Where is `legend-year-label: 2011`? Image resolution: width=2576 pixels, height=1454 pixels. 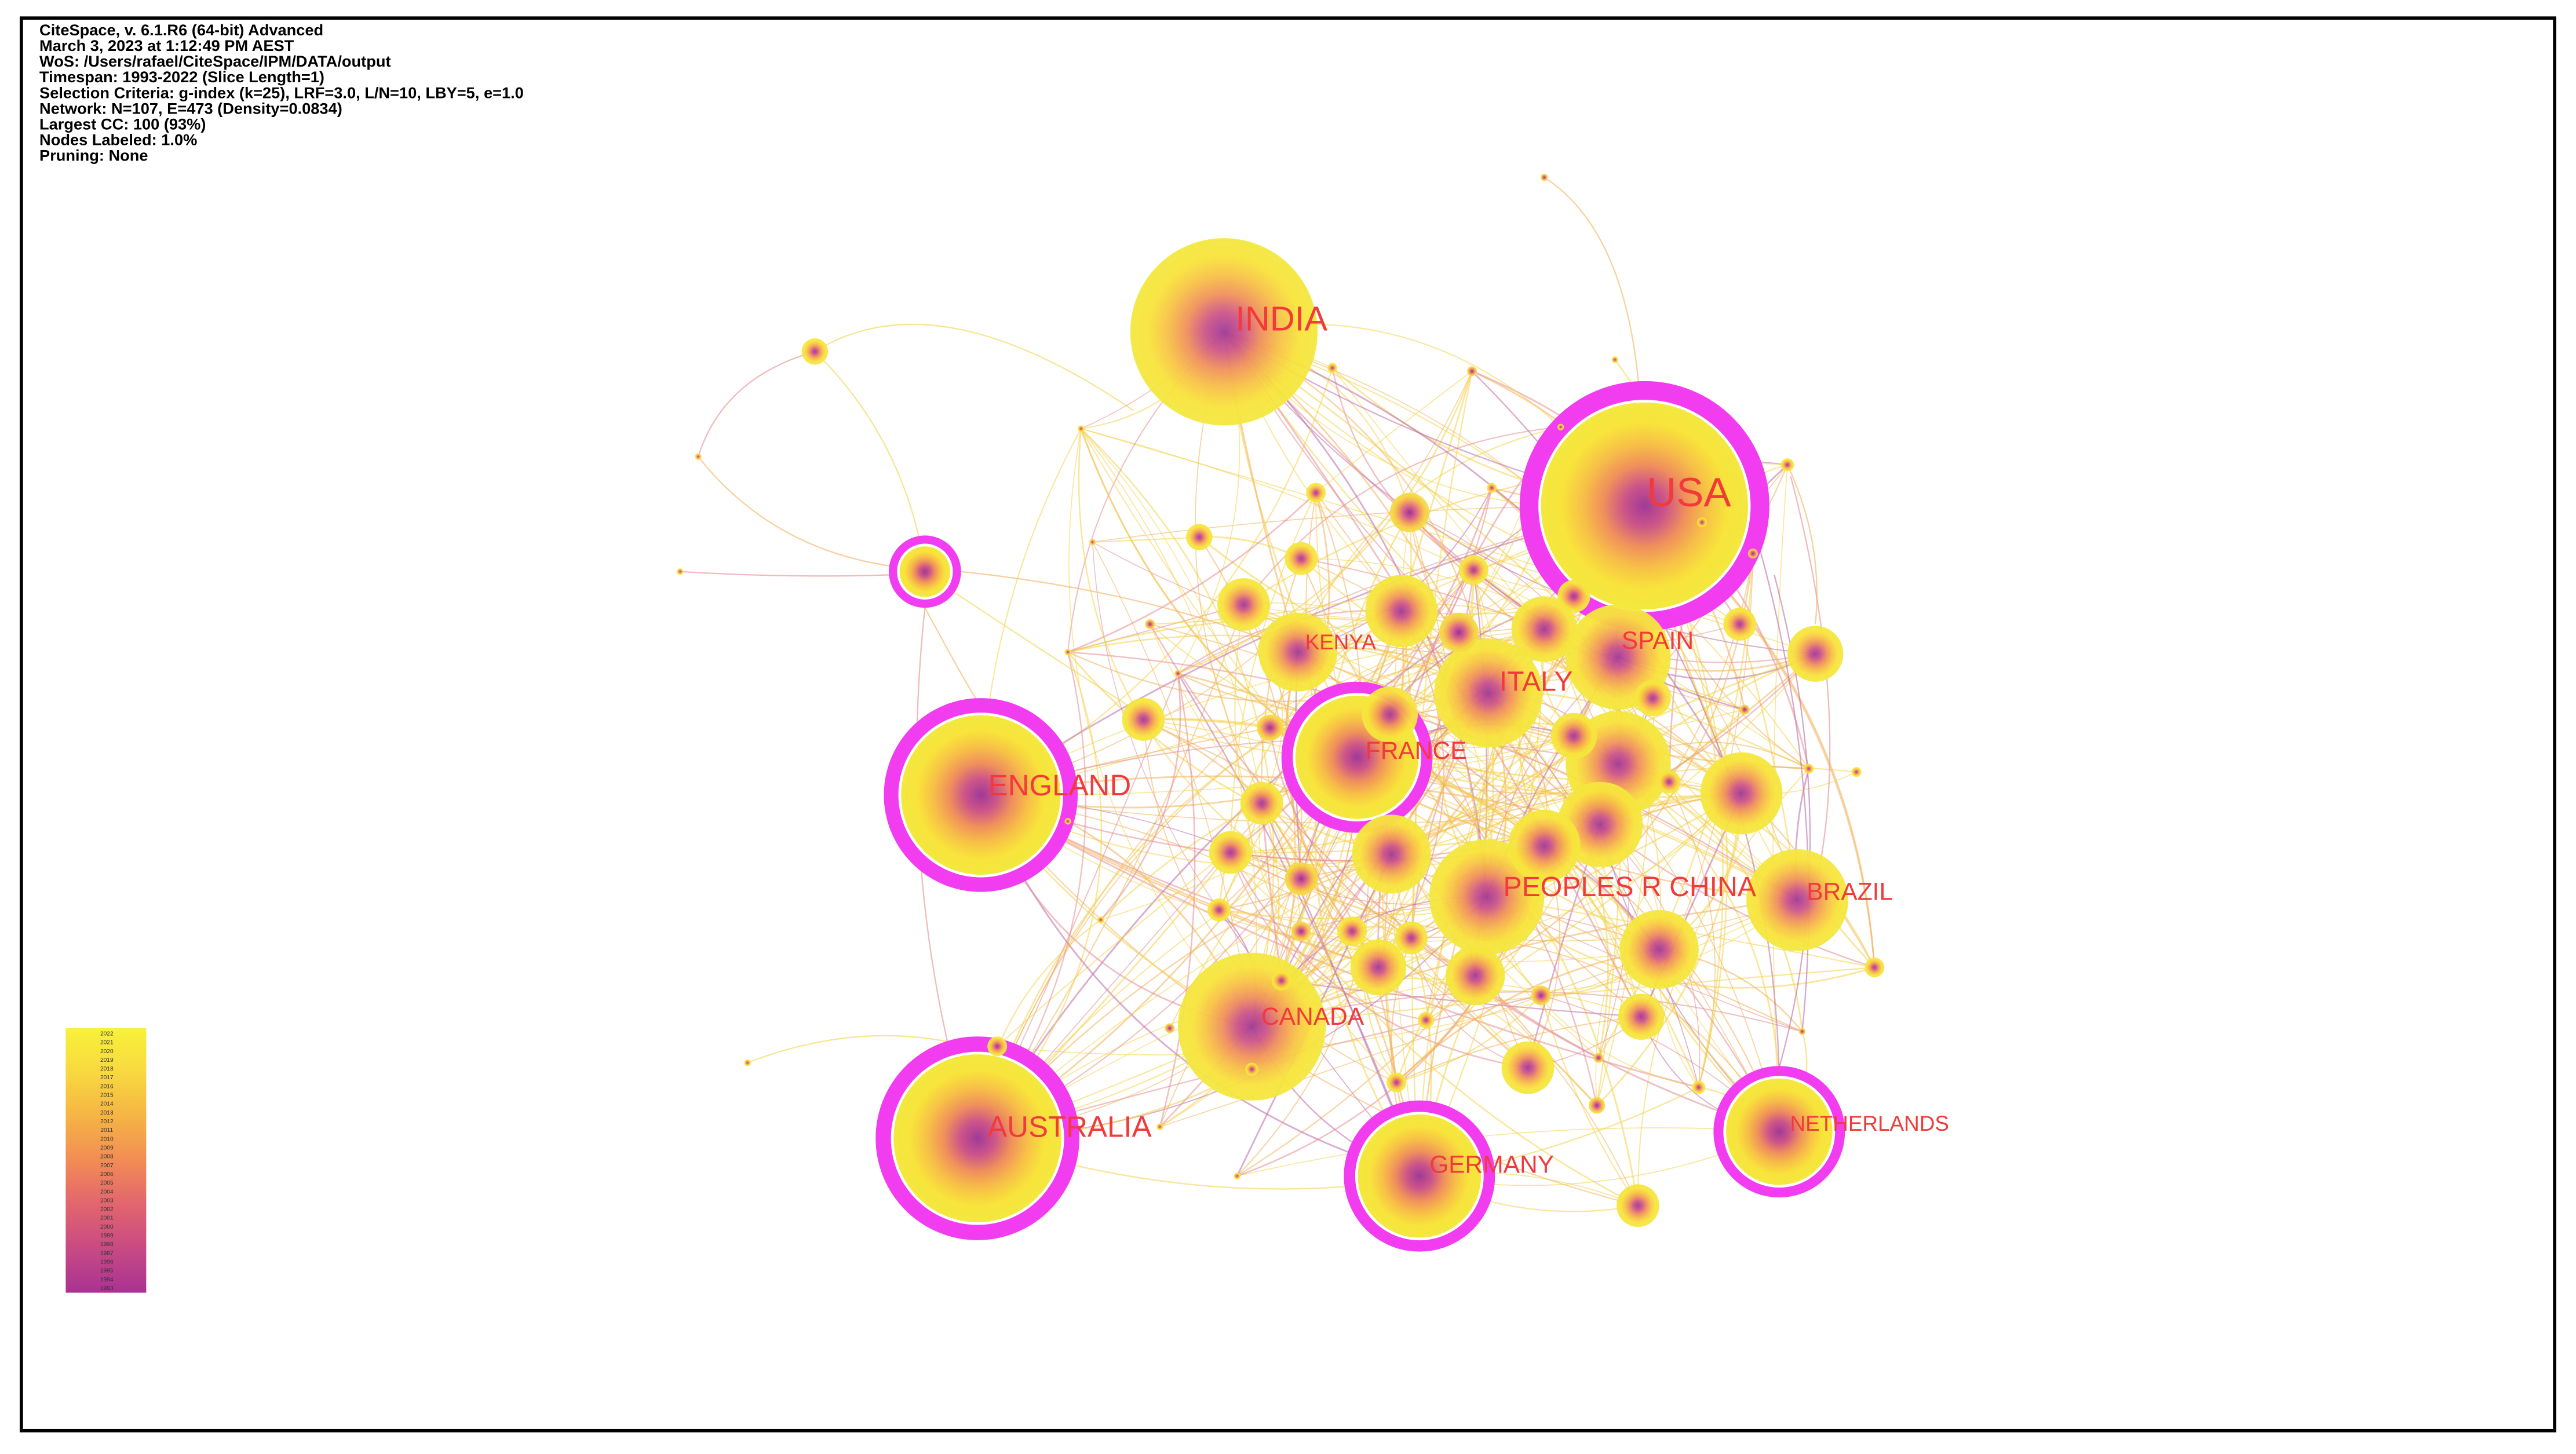
legend-year-label: 2011 is located at coordinates (107, 1130).